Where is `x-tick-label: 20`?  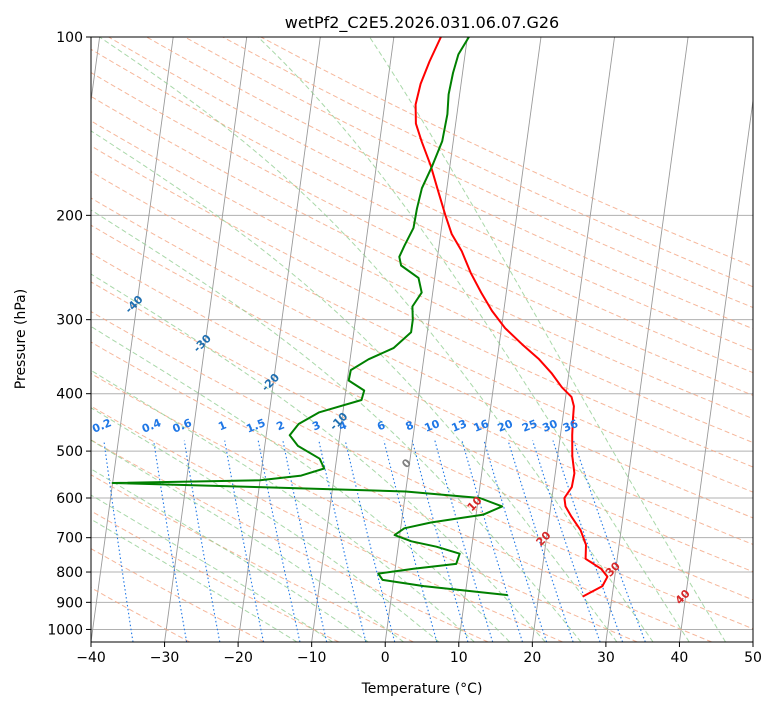
x-tick-label: 20 is located at coordinates (532, 658).